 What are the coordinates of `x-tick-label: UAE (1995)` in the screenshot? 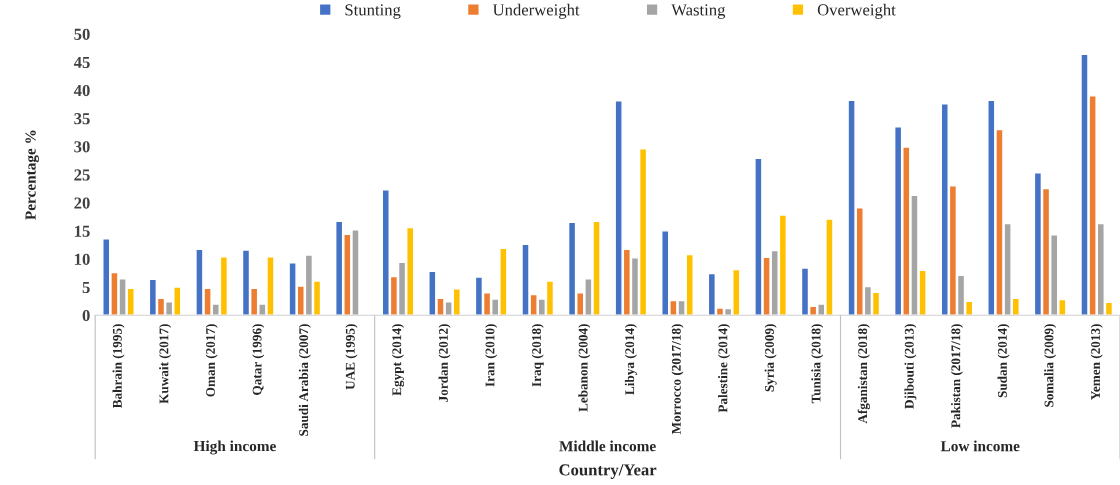 It's located at (351, 357).